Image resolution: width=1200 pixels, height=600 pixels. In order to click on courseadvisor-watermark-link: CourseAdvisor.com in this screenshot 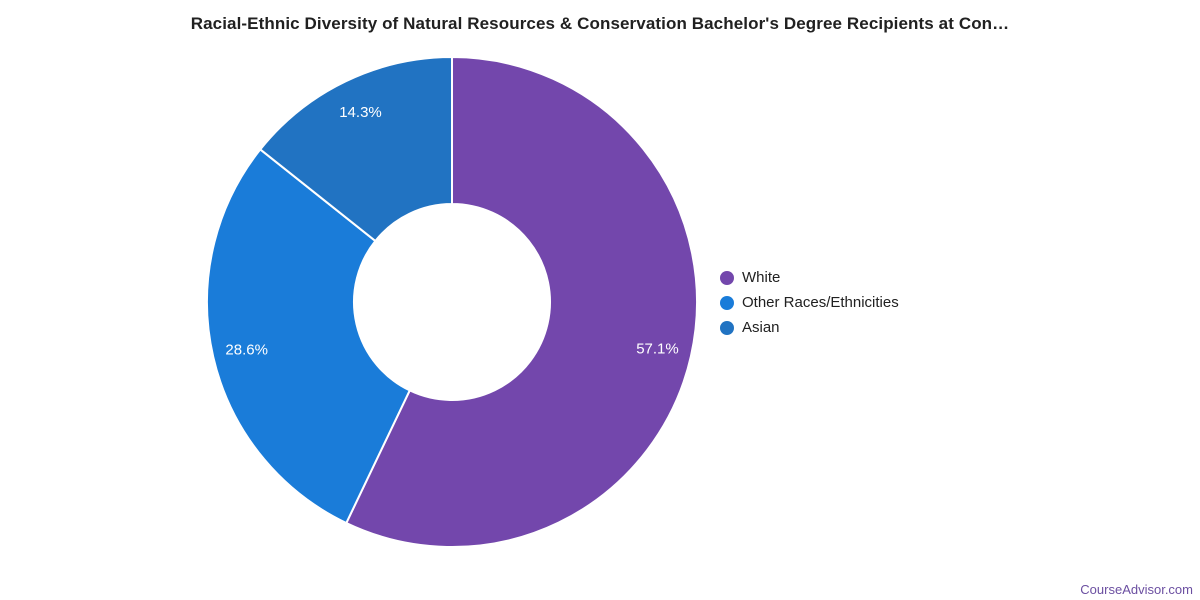, I will do `click(1136, 589)`.